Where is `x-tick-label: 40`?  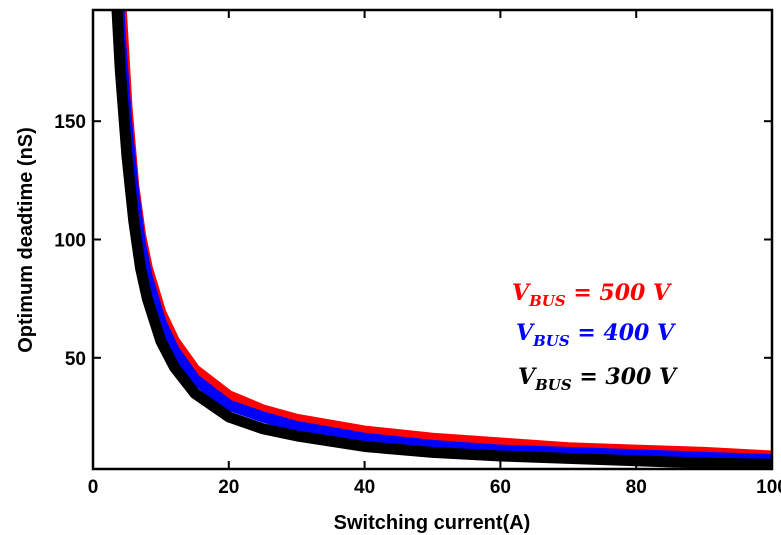
x-tick-label: 40 is located at coordinates (364, 487).